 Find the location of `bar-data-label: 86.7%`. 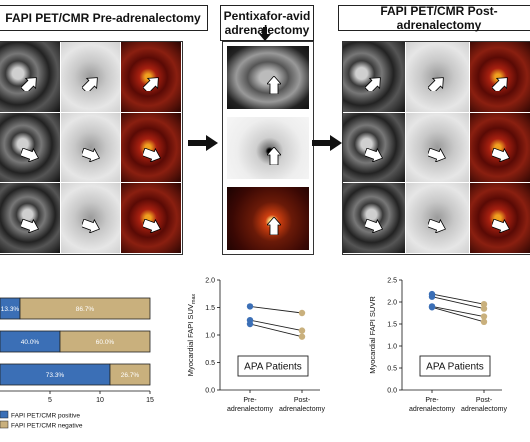

bar-data-label: 86.7% is located at coordinates (85, 309).